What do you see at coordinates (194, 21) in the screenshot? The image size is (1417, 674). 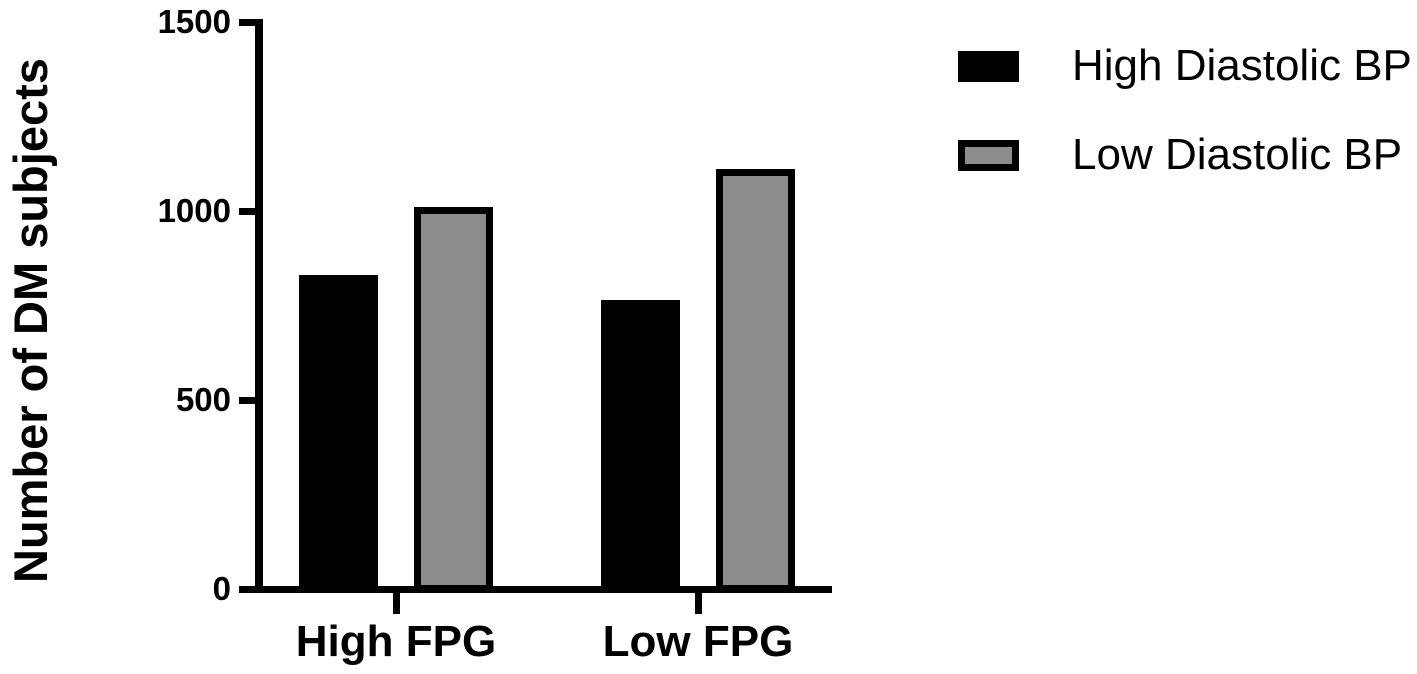 I see `y-tick-label-1500: 1500` at bounding box center [194, 21].